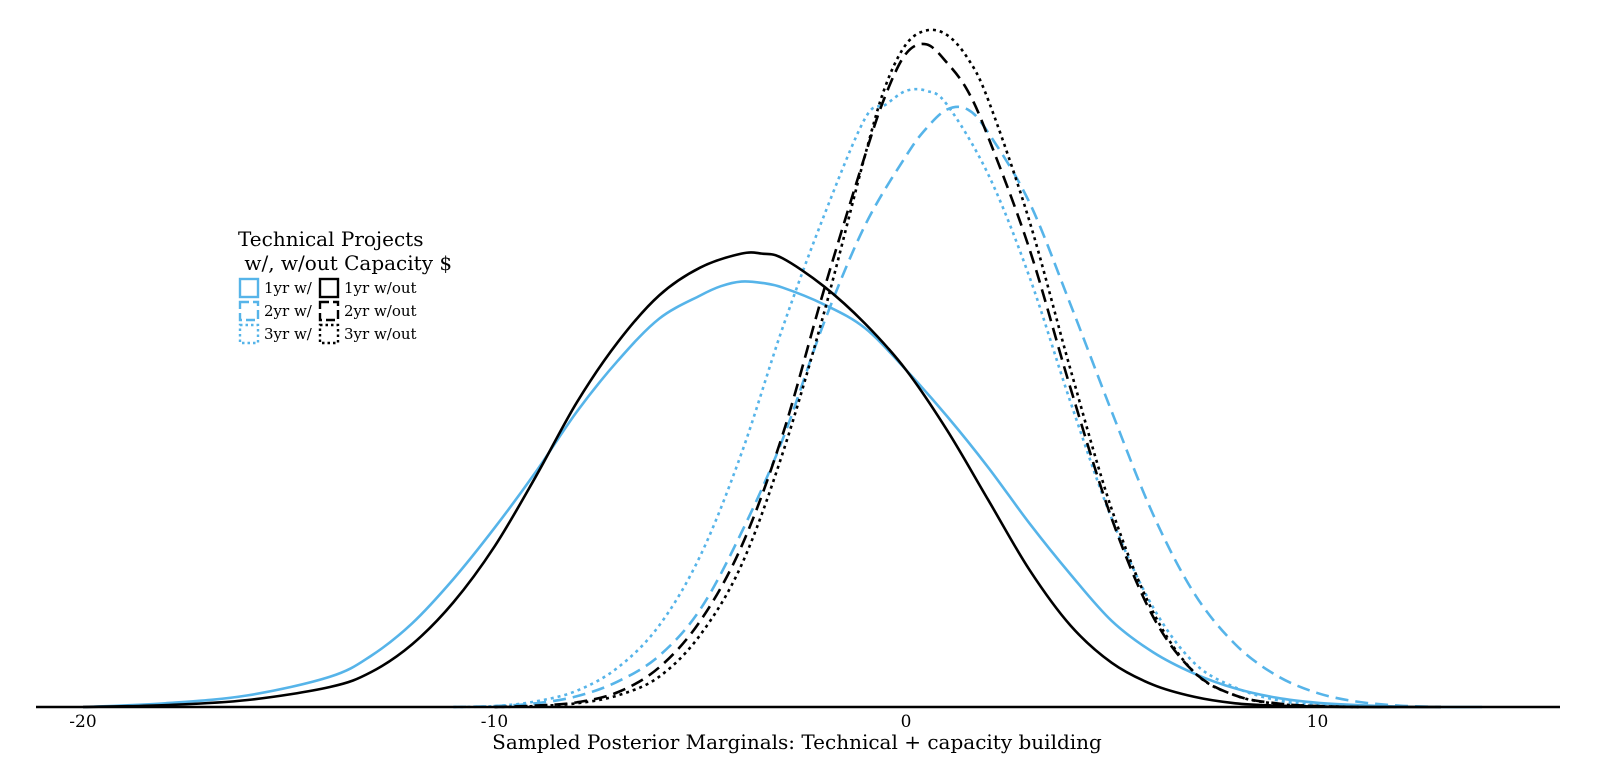  Describe the element at coordinates (494, 722) in the screenshot. I see `x-tick-label: -10` at that location.